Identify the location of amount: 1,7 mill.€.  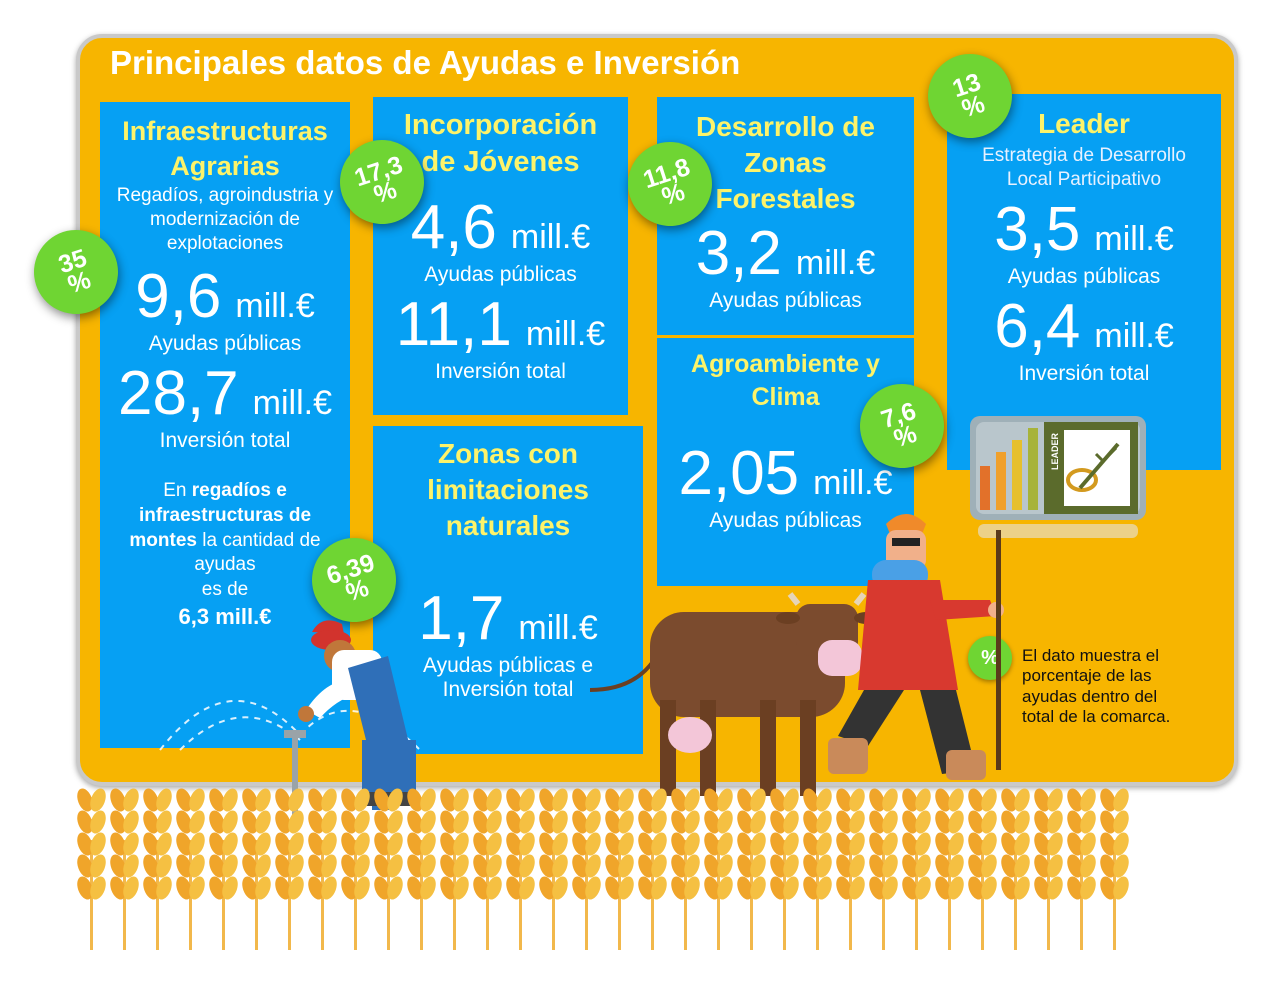
(508, 618).